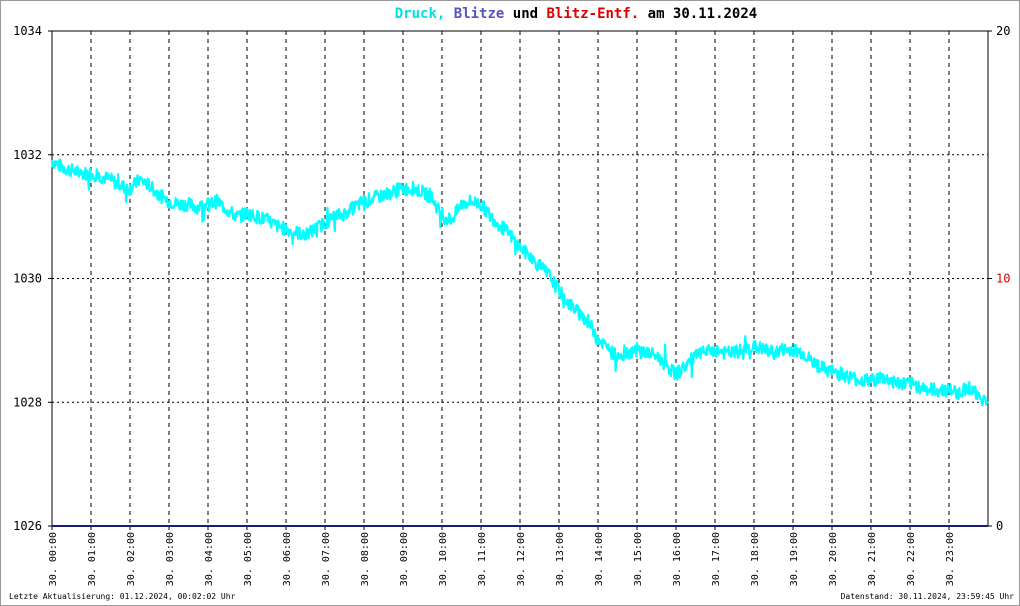 The image size is (1020, 606). What do you see at coordinates (443, 559) in the screenshot?
I see `x-tick-label: 30. 10:00` at bounding box center [443, 559].